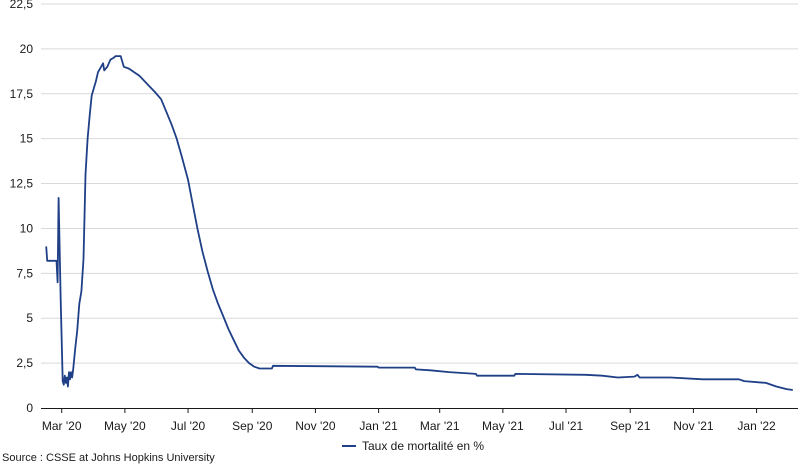 This screenshot has height=468, width=800. What do you see at coordinates (252, 426) in the screenshot?
I see `x-tick-label: Sep '20` at bounding box center [252, 426].